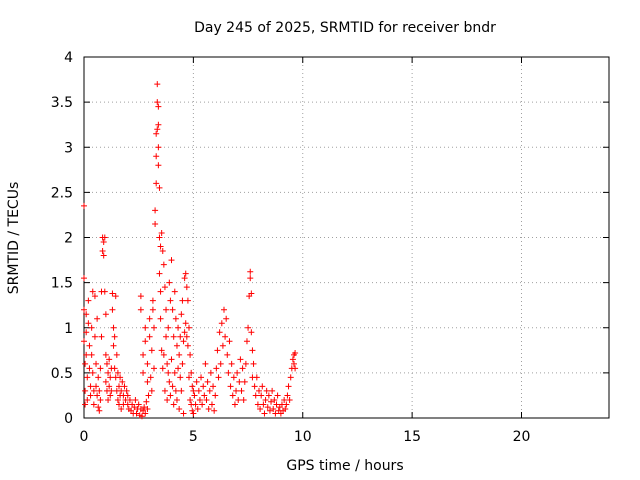 The image size is (640, 480). What do you see at coordinates (62, 193) in the screenshot?
I see `y-tick-label: 2.5` at bounding box center [62, 193].